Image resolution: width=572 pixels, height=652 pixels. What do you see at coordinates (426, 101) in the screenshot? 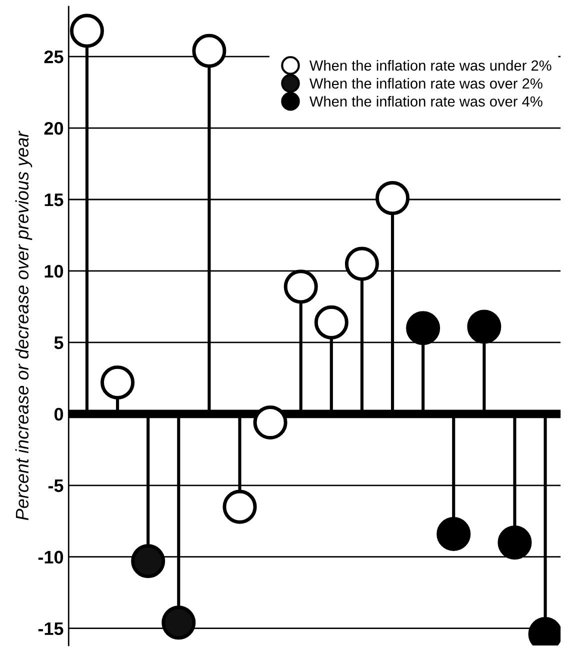
I see `legend-label: When the inflation rate was over 4%` at bounding box center [426, 101].